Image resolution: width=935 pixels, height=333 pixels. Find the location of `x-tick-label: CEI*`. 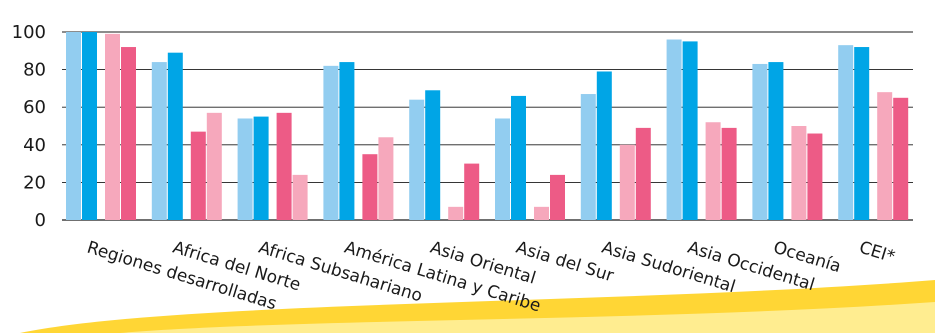

x-tick-label: CEI* is located at coordinates (877, 253).